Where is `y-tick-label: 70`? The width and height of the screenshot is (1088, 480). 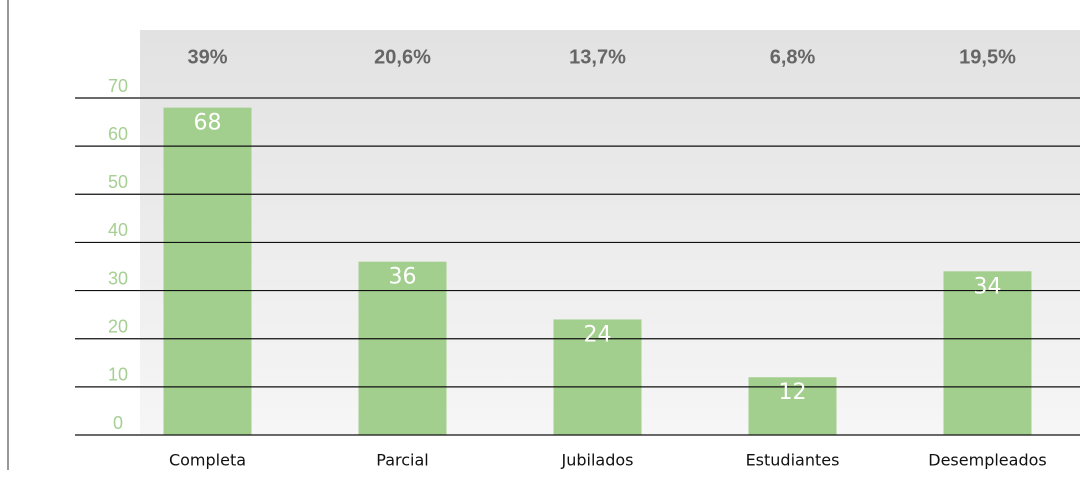
y-tick-label: 70 is located at coordinates (118, 86).